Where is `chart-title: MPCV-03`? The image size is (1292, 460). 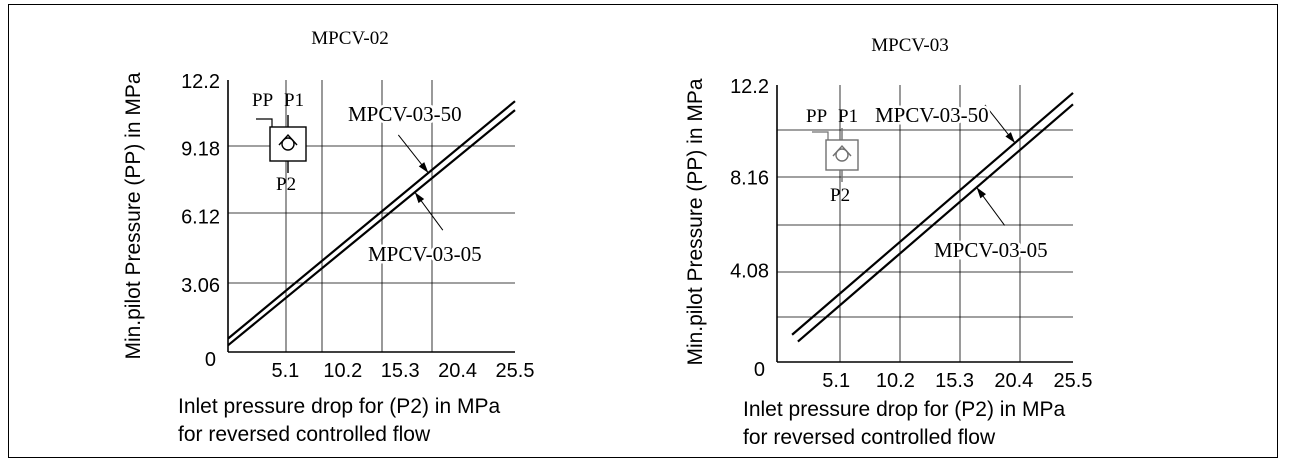
chart-title: MPCV-03 is located at coordinates (909, 45).